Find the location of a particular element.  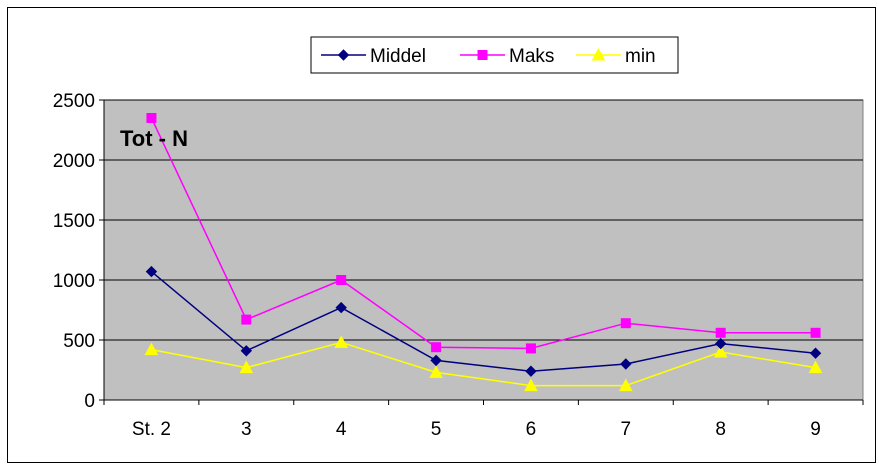

legend-label-maks: Maks is located at coordinates (531, 56).